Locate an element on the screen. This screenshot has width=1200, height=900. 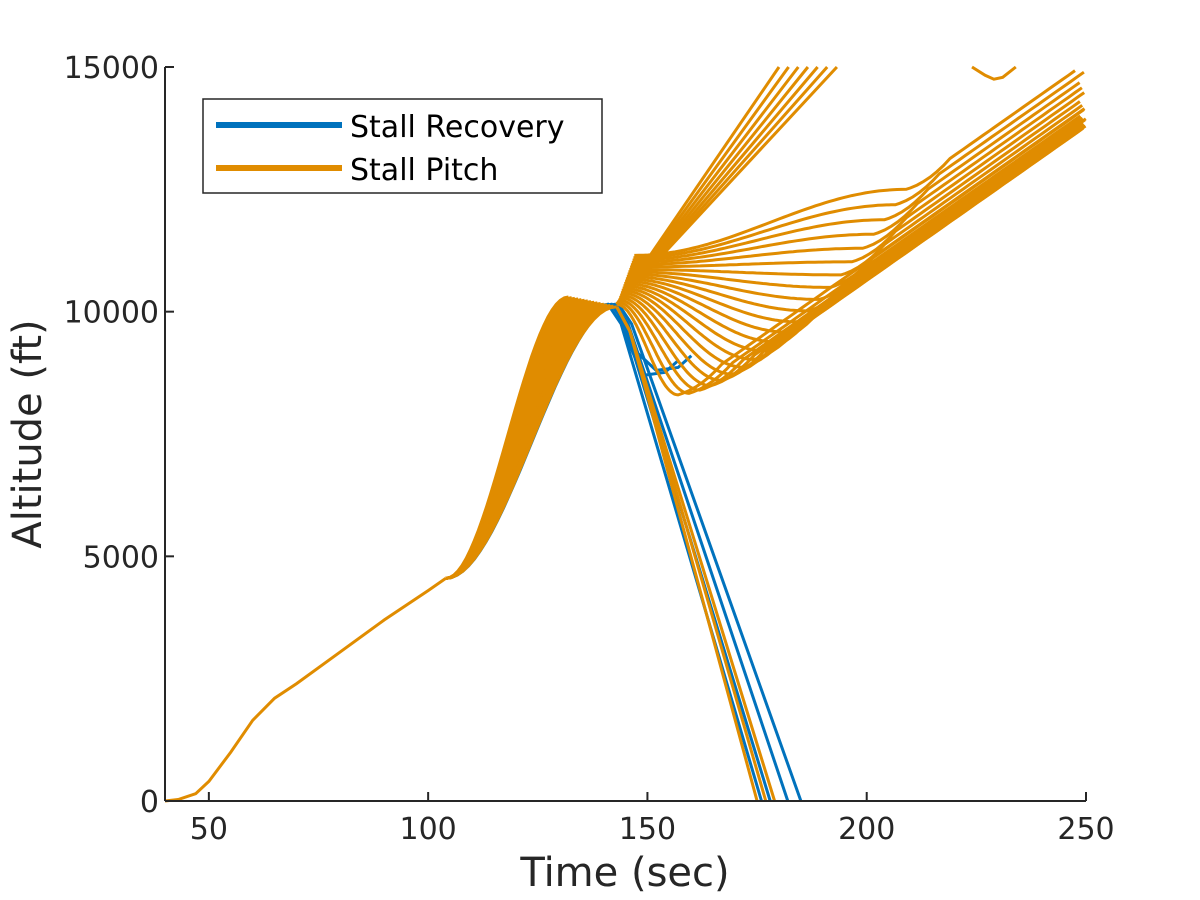
x-tick-label: 250 is located at coordinates (1085, 829).